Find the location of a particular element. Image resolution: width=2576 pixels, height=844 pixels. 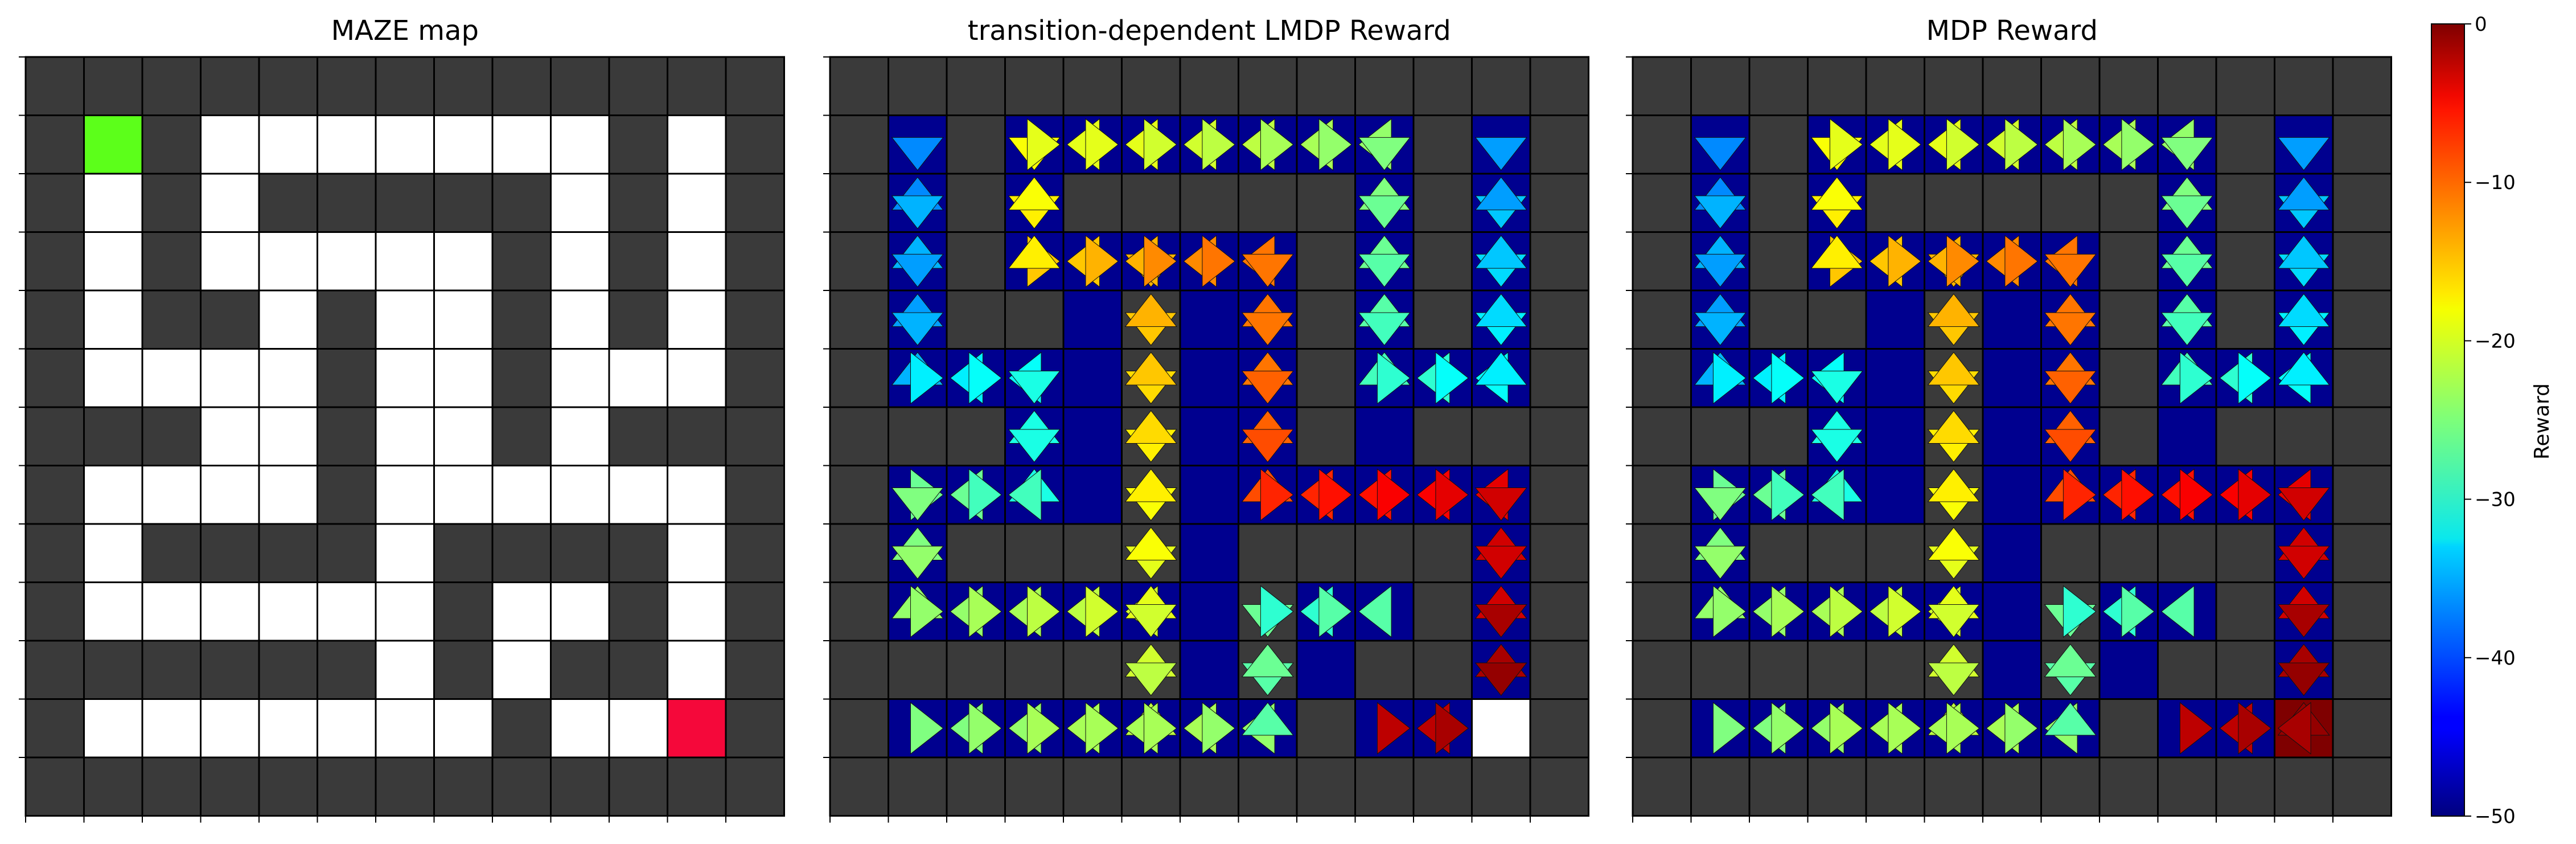

colorbar-tick-label: 0 is located at coordinates (2481, 25).